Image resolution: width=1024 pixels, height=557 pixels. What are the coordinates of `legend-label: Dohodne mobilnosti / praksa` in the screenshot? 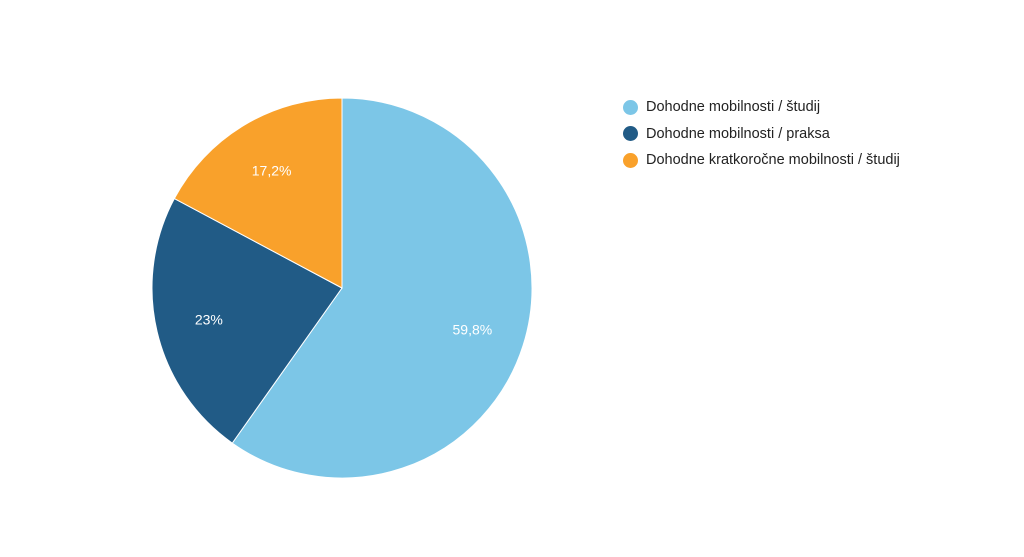 It's located at (738, 133).